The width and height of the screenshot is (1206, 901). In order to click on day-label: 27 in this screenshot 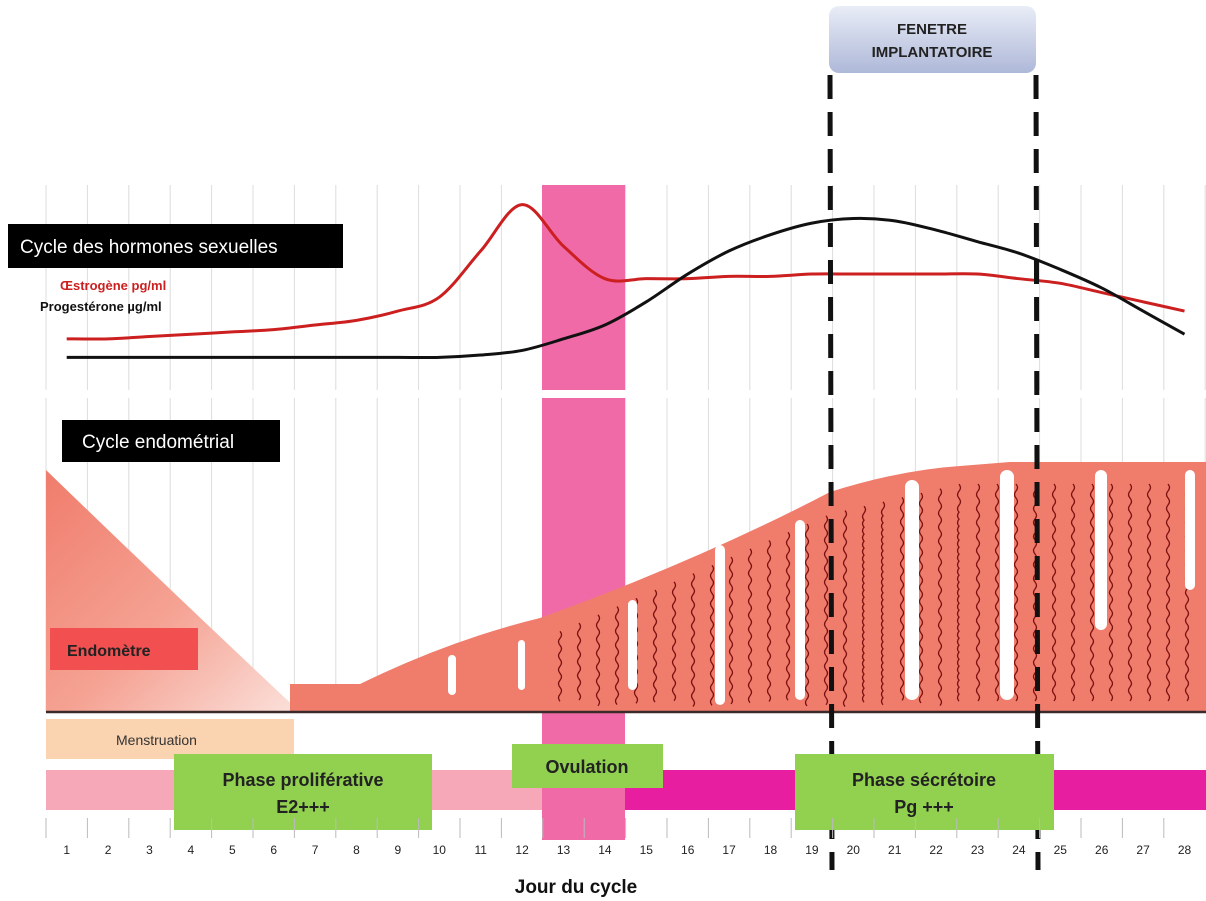, I will do `click(1143, 850)`.